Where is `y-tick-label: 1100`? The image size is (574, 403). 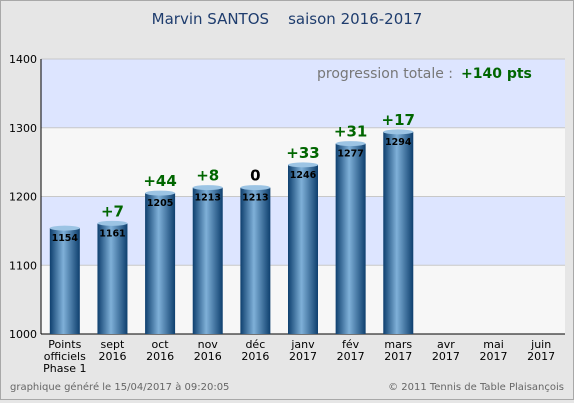
y-tick-label: 1100 is located at coordinates (23, 265).